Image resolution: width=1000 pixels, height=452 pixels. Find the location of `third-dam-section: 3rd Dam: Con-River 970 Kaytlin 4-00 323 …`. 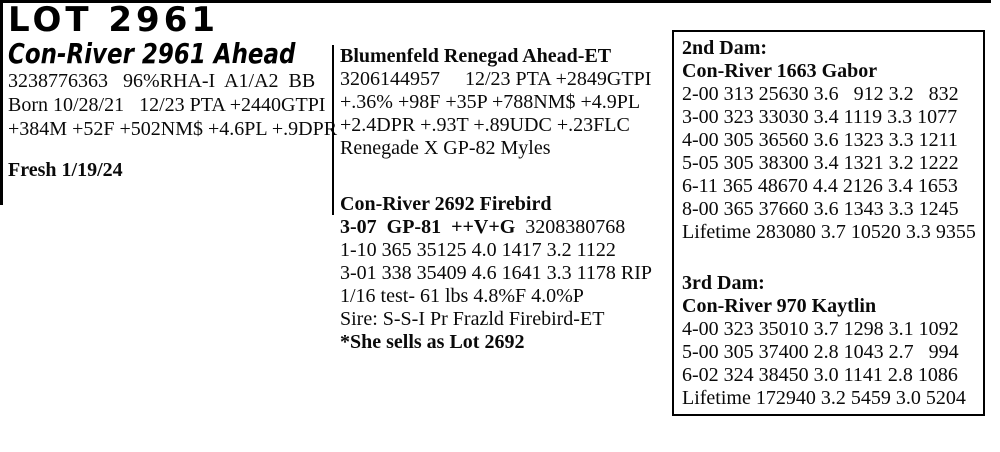

third-dam-section: 3rd Dam: Con-River 970 Kaytlin 4-00 323 … is located at coordinates (831, 341).